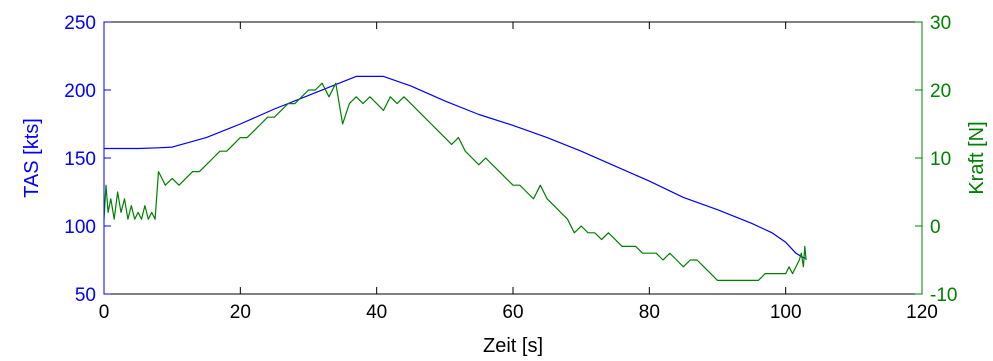 The image size is (993, 361). Describe the element at coordinates (935, 227) in the screenshot. I see `right-y-tick-label: 0` at that location.